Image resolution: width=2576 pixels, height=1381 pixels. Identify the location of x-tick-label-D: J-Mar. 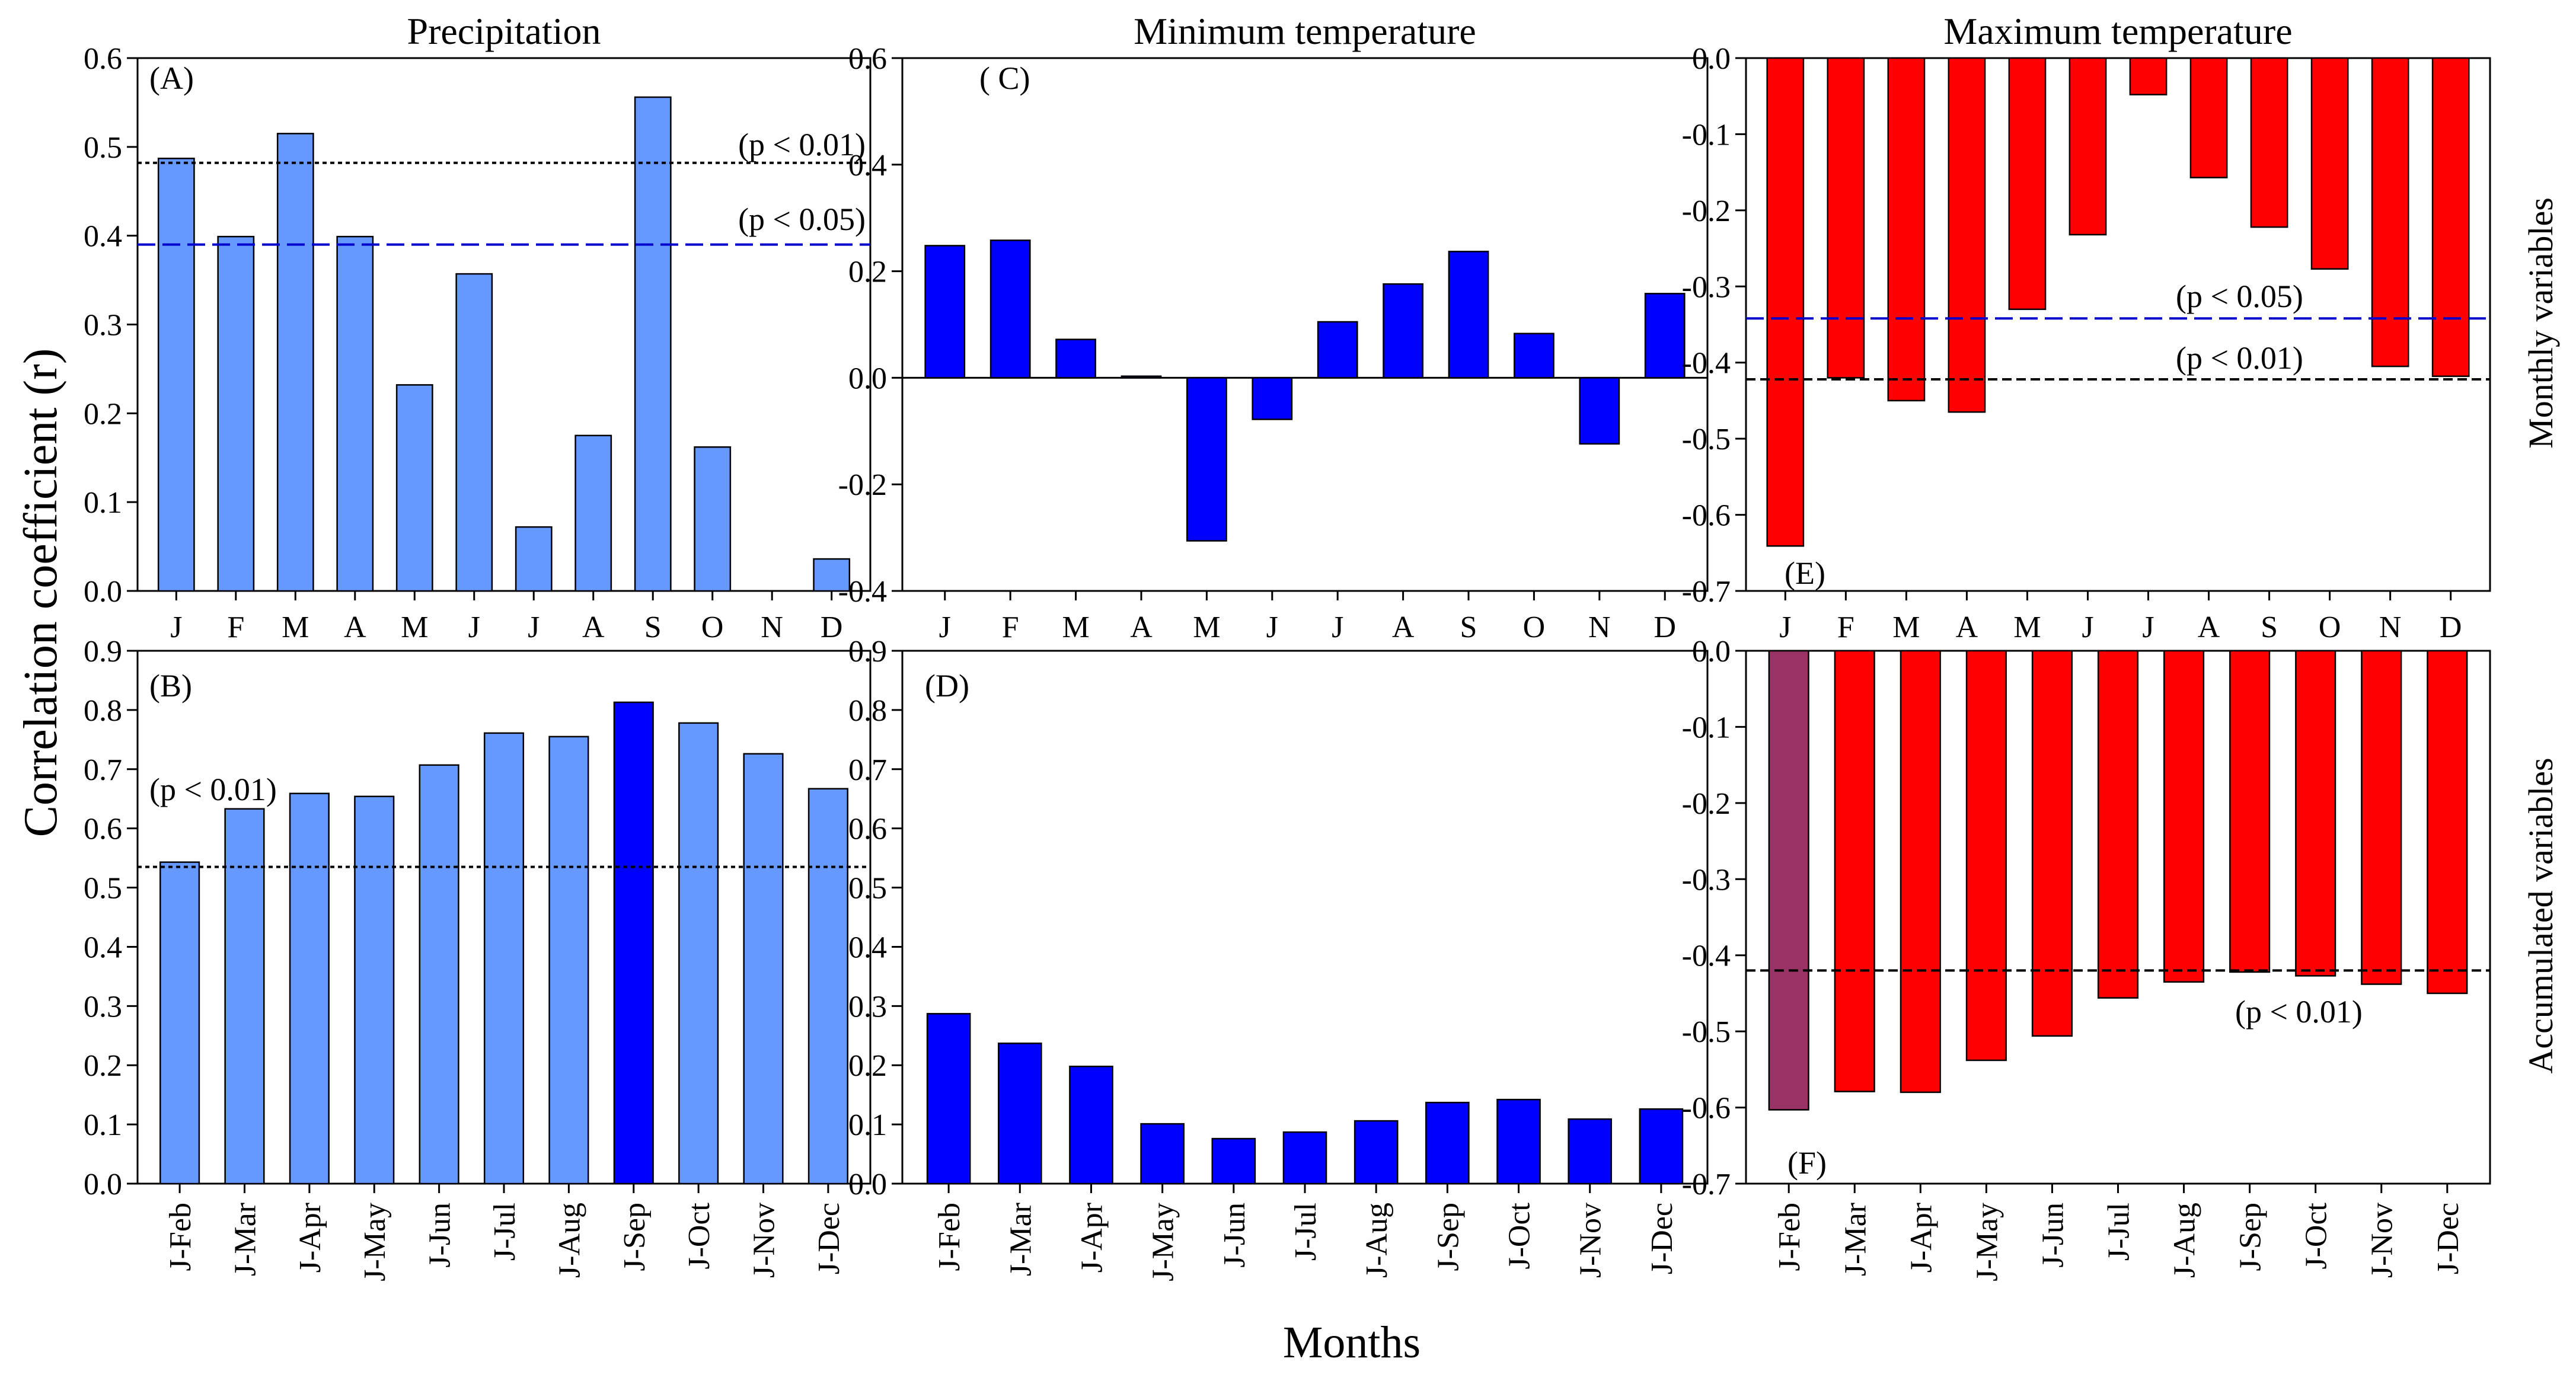
(1021, 1239).